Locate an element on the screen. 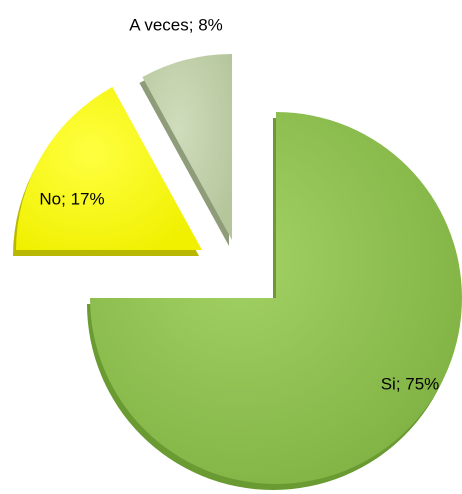 The height and width of the screenshot is (494, 462). data-label: No; 17% is located at coordinates (71, 198).